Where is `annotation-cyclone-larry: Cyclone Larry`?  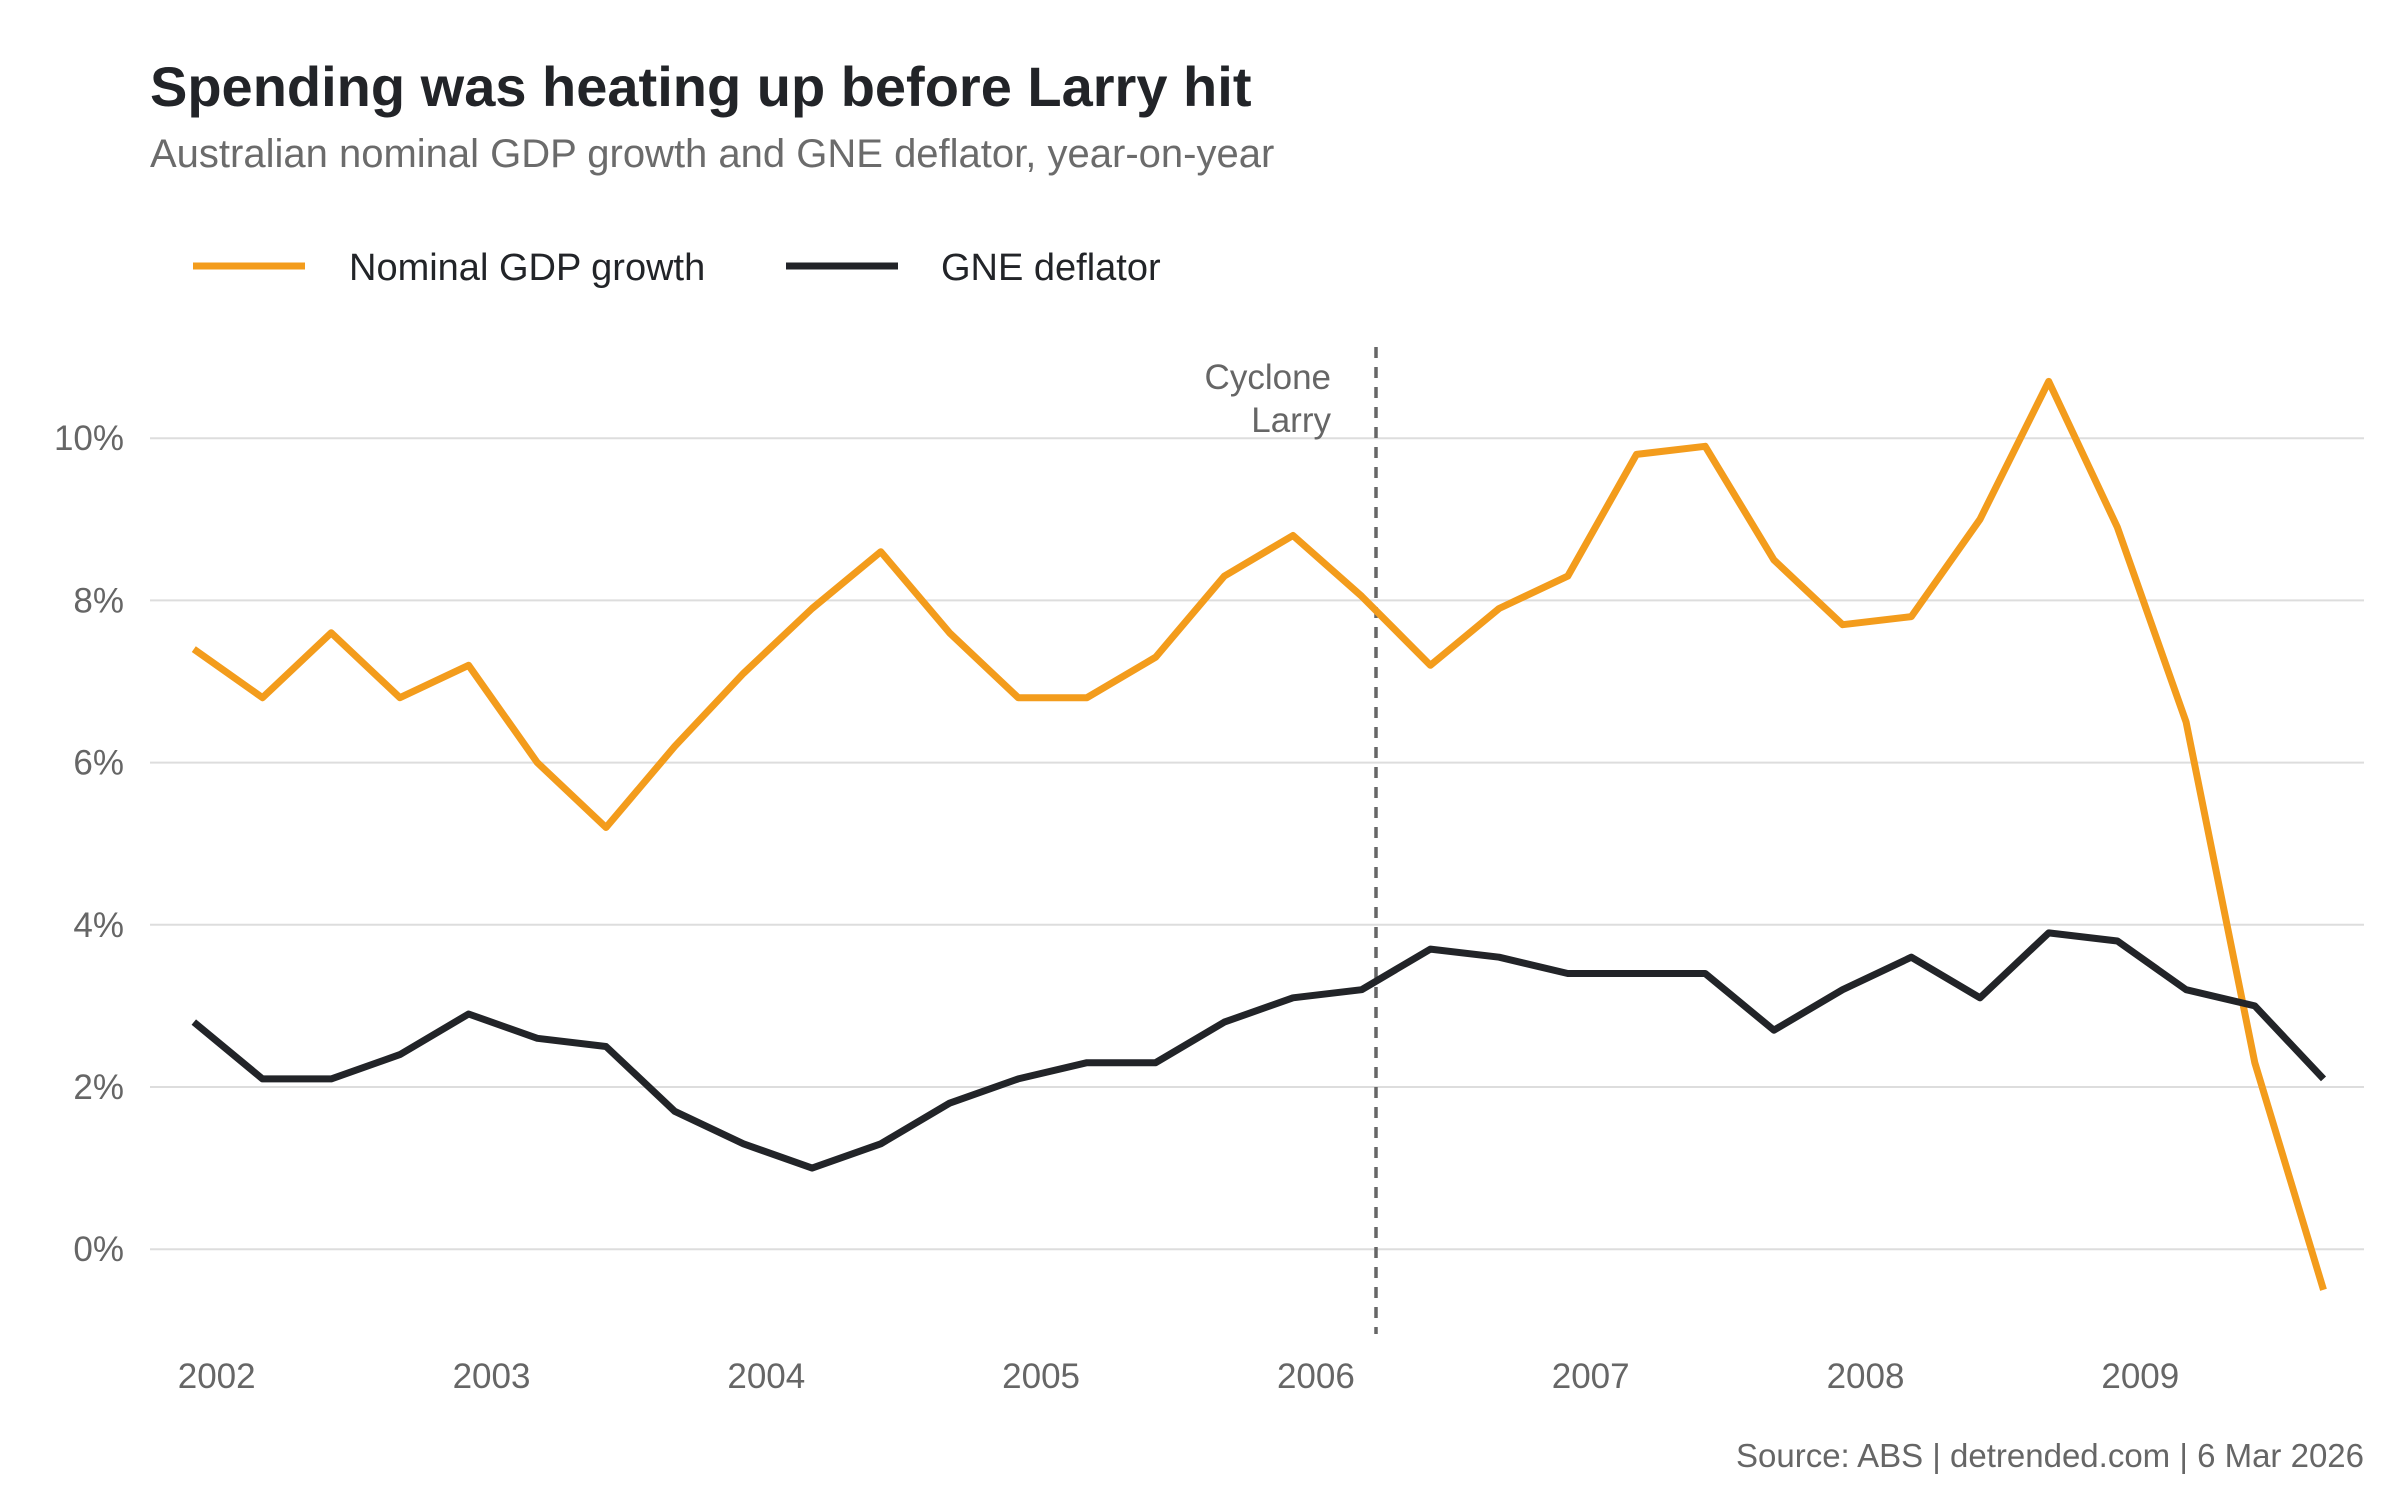
annotation-cyclone-larry: Cyclone Larry is located at coordinates (1291, 840).